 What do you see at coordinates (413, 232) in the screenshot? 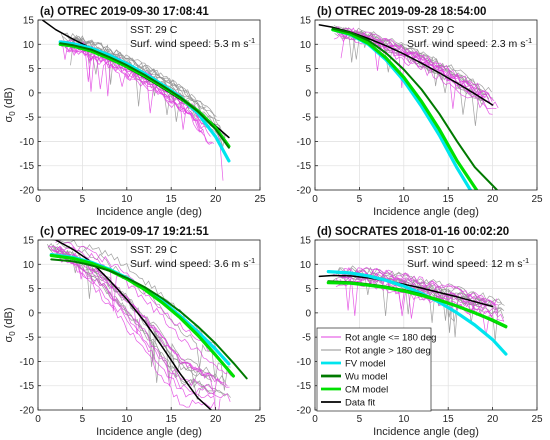
I see `panel-title: (d) SOCRATES 2018-01-16 00:02:20` at bounding box center [413, 232].